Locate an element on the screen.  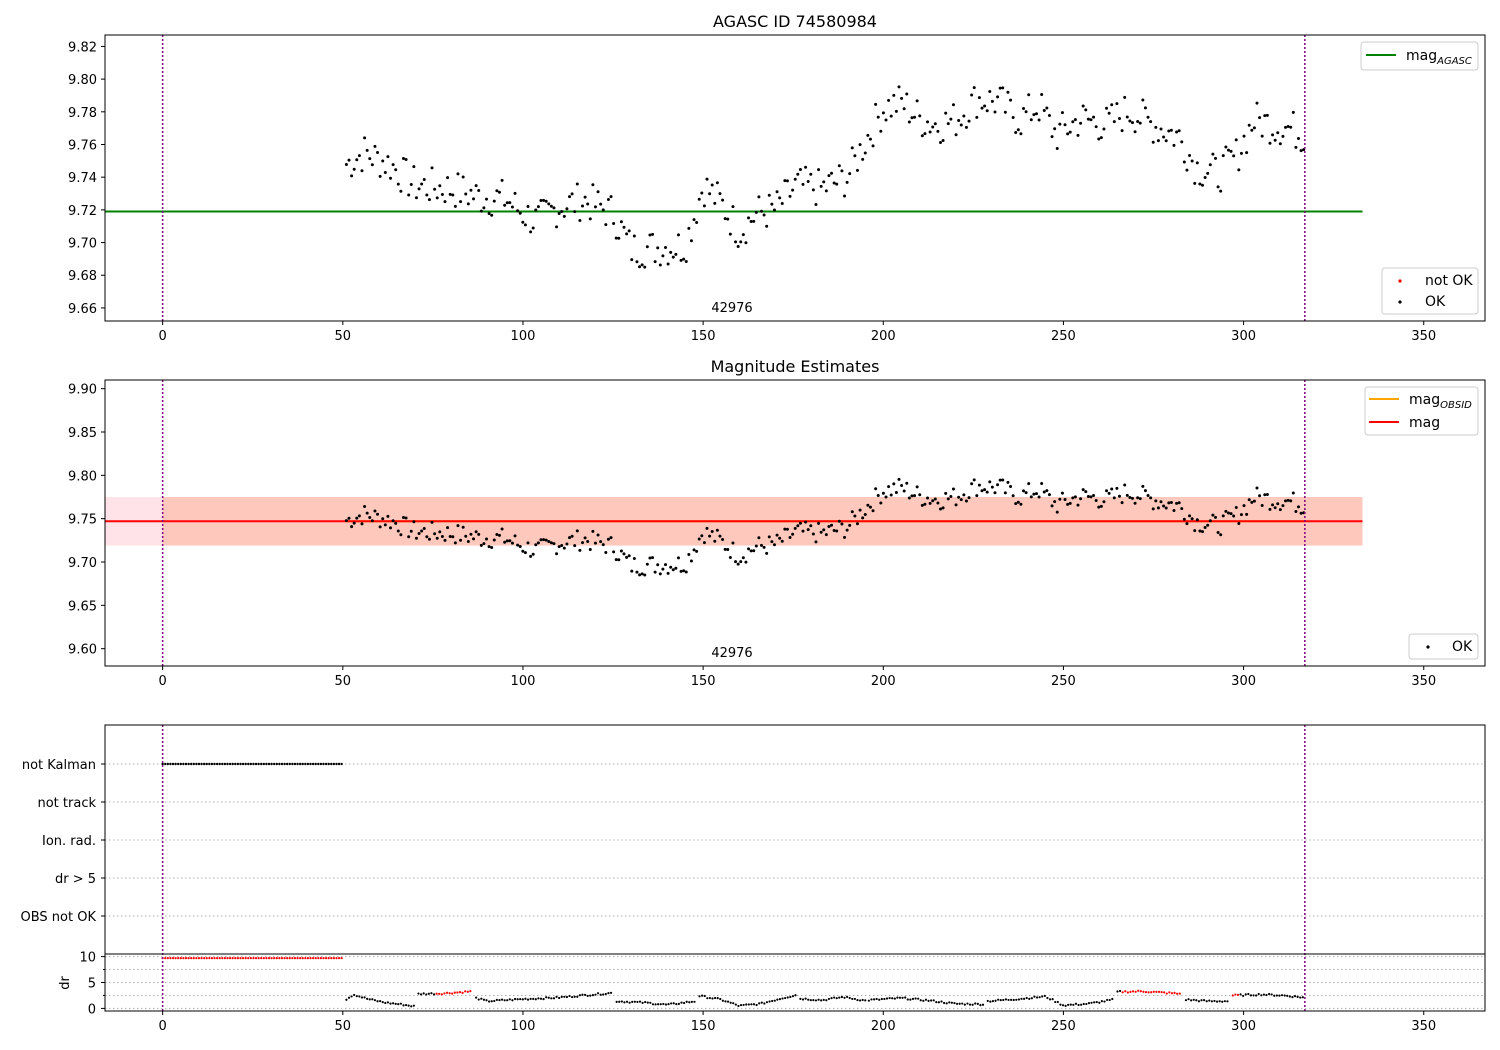
panel-magnitude-legend-points: OK is located at coordinates (1443, 646).